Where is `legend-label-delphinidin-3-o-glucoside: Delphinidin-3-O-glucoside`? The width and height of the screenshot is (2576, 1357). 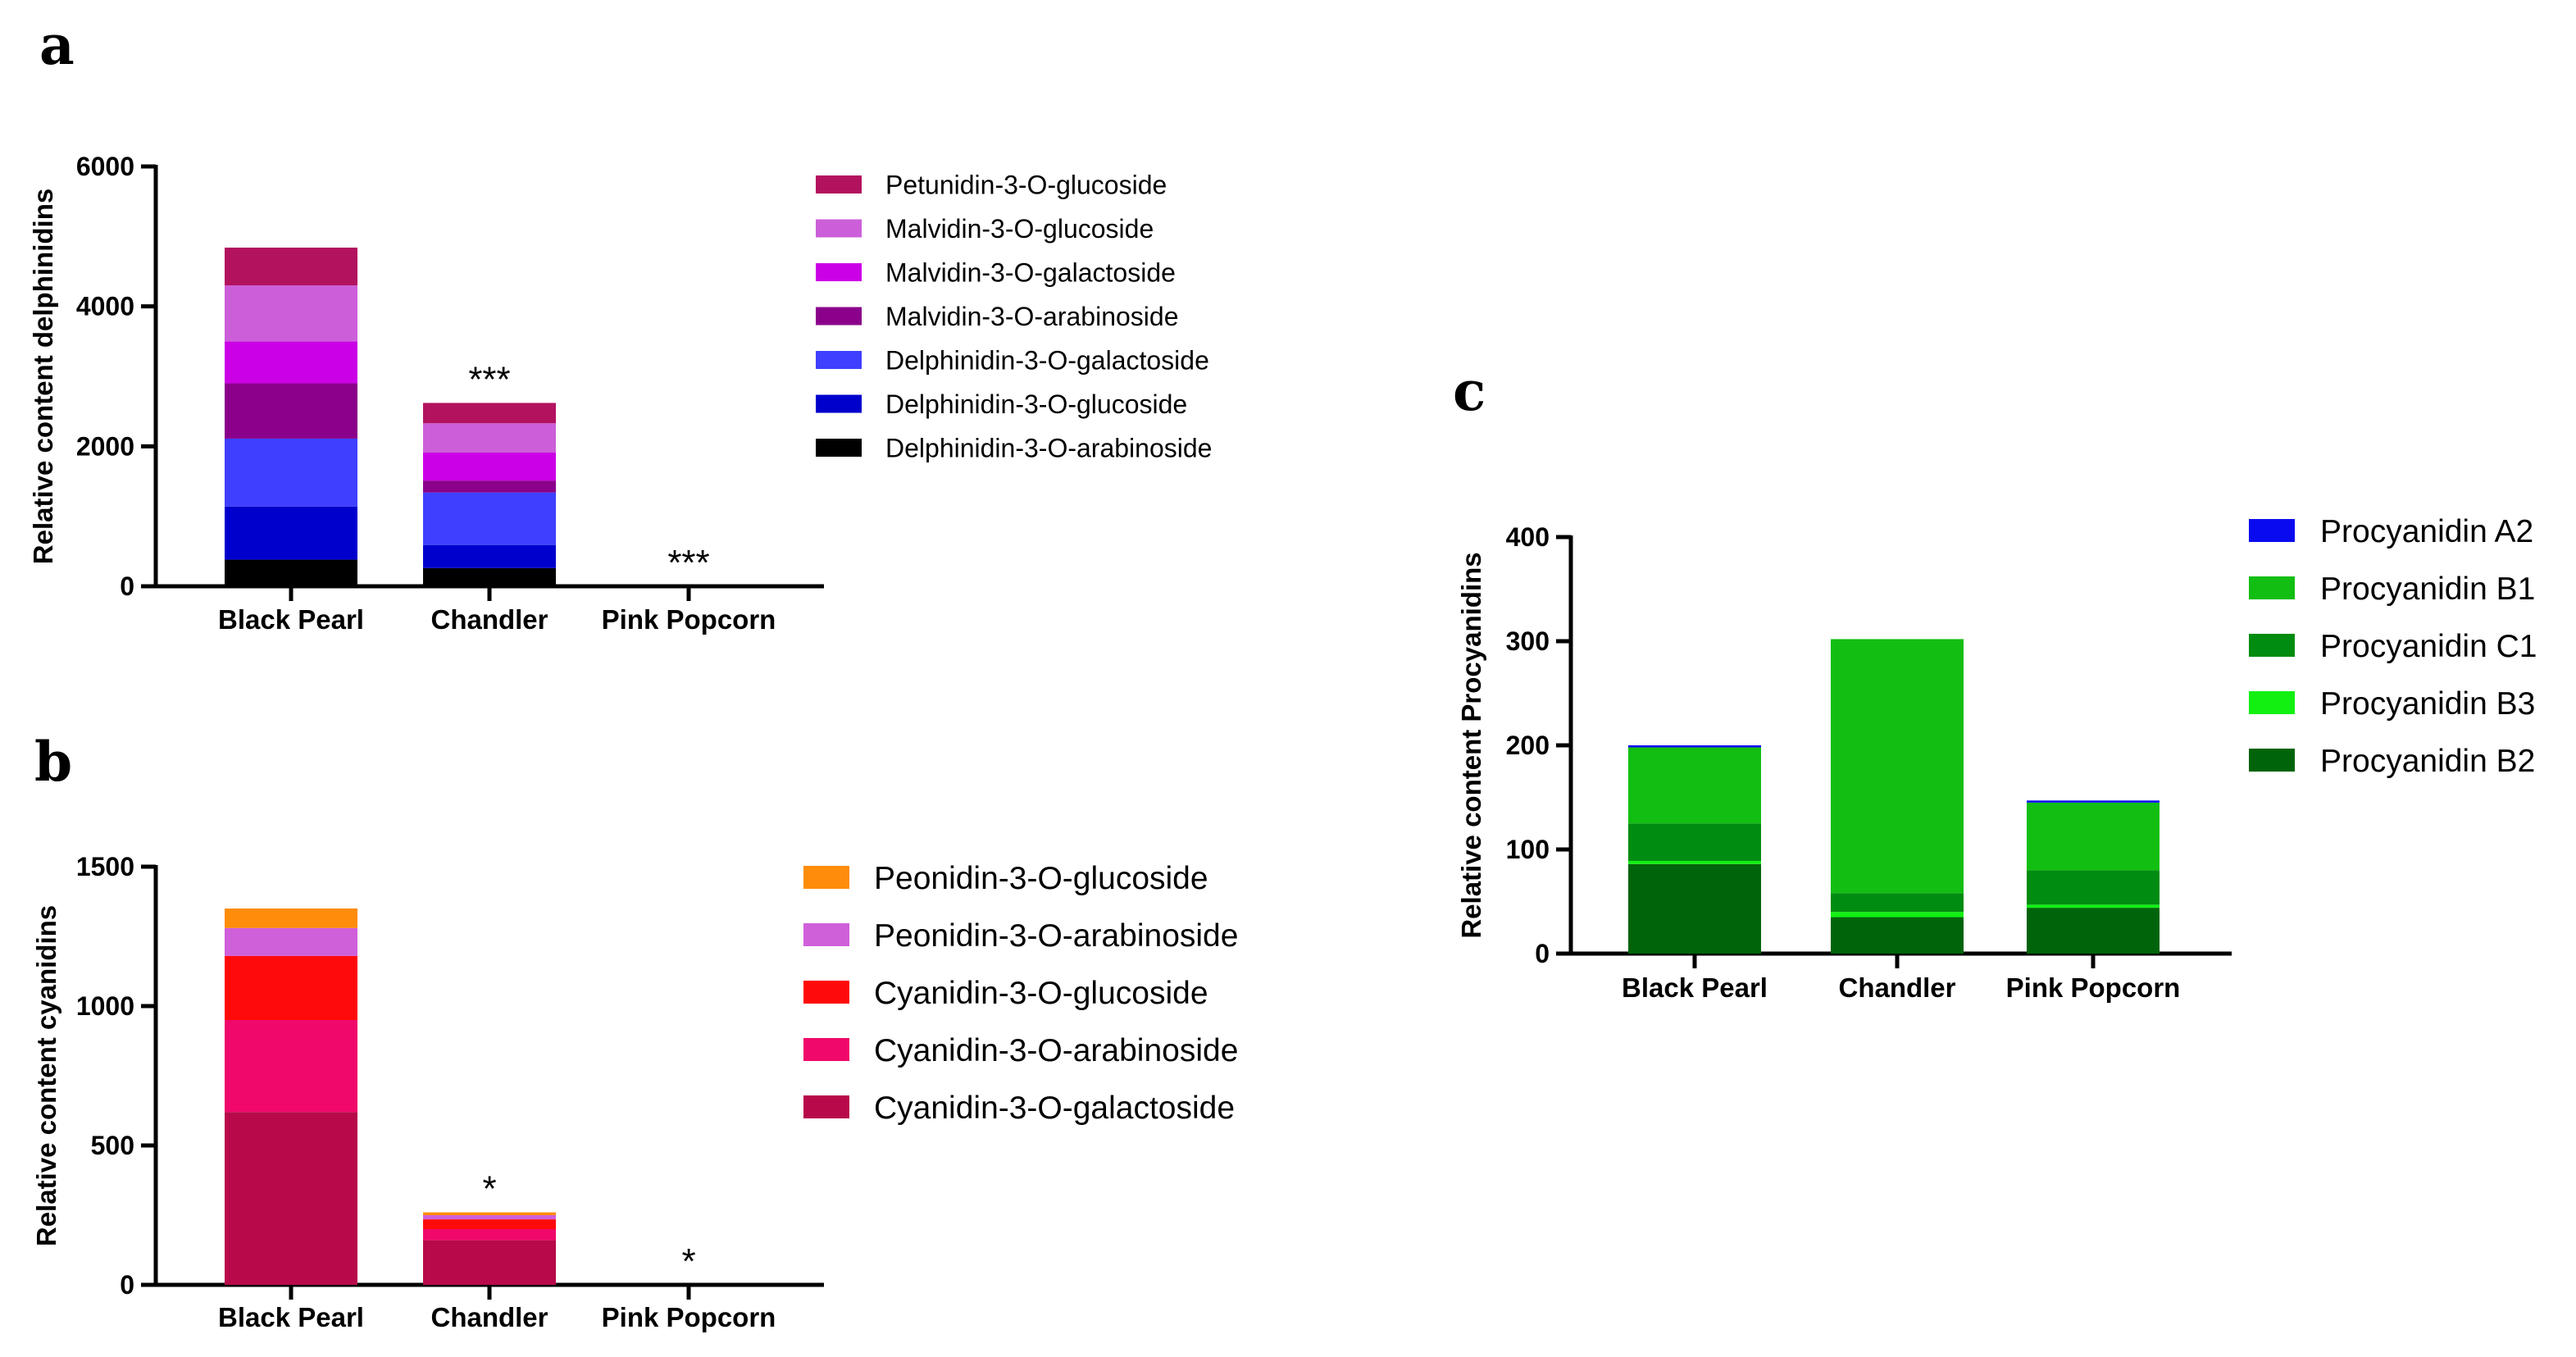 legend-label-delphinidin-3-o-glucoside: Delphinidin-3-O-glucoside is located at coordinates (1036, 404).